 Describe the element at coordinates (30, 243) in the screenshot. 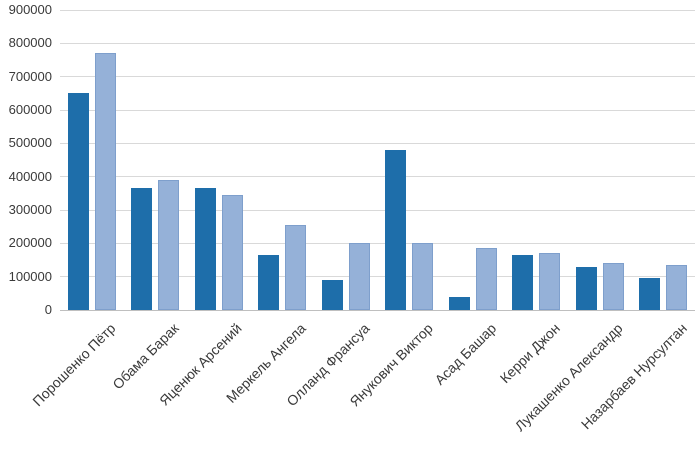

I see `y-axis-tick-label: 200000` at that location.